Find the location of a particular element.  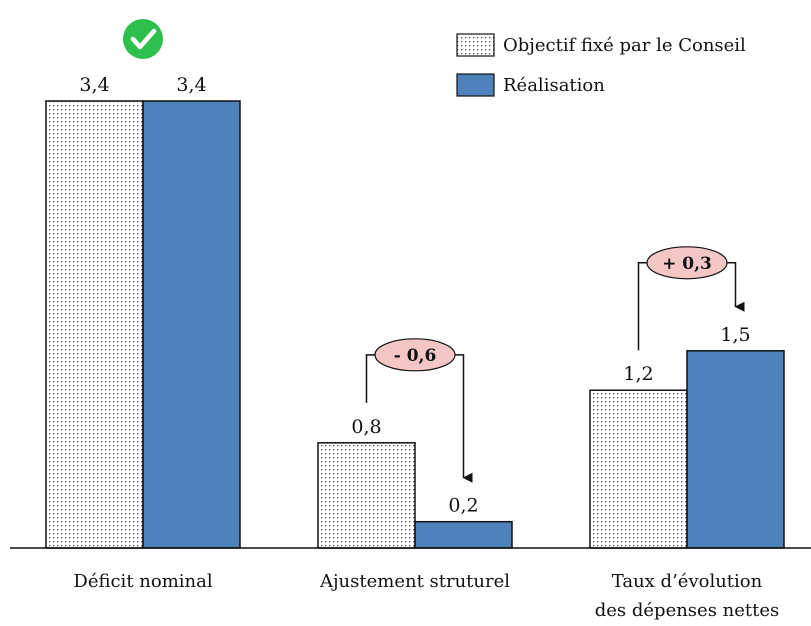

data-label: 0,8 is located at coordinates (366, 427).